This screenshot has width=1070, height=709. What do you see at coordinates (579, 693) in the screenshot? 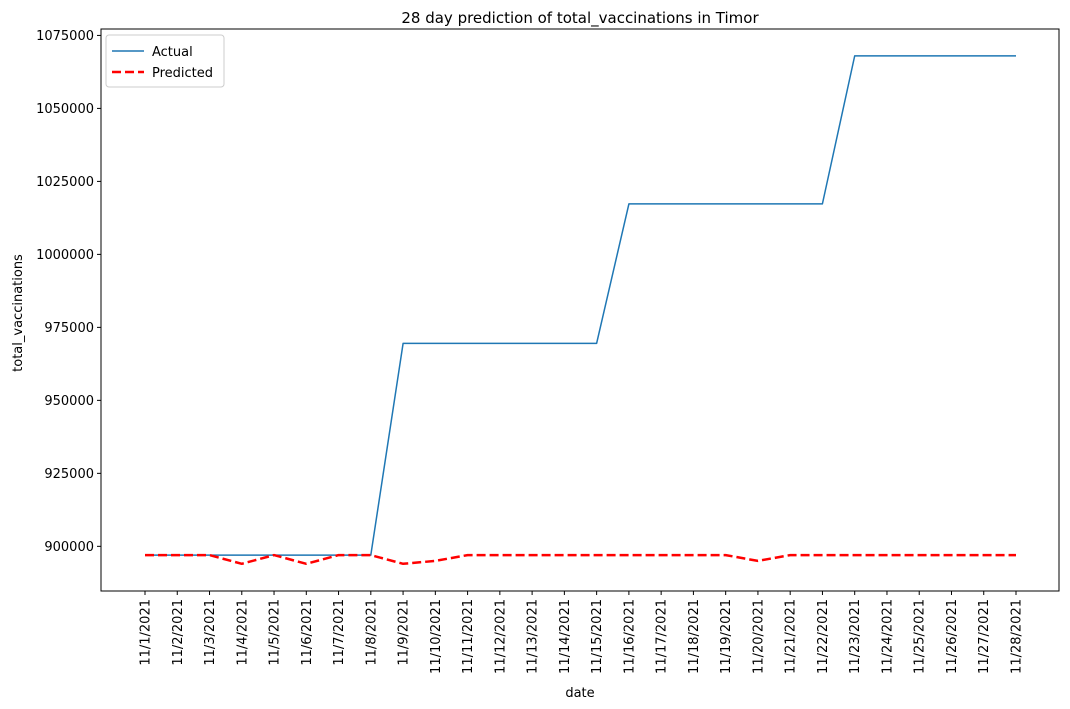
I see `x-axis-title: date` at bounding box center [579, 693].